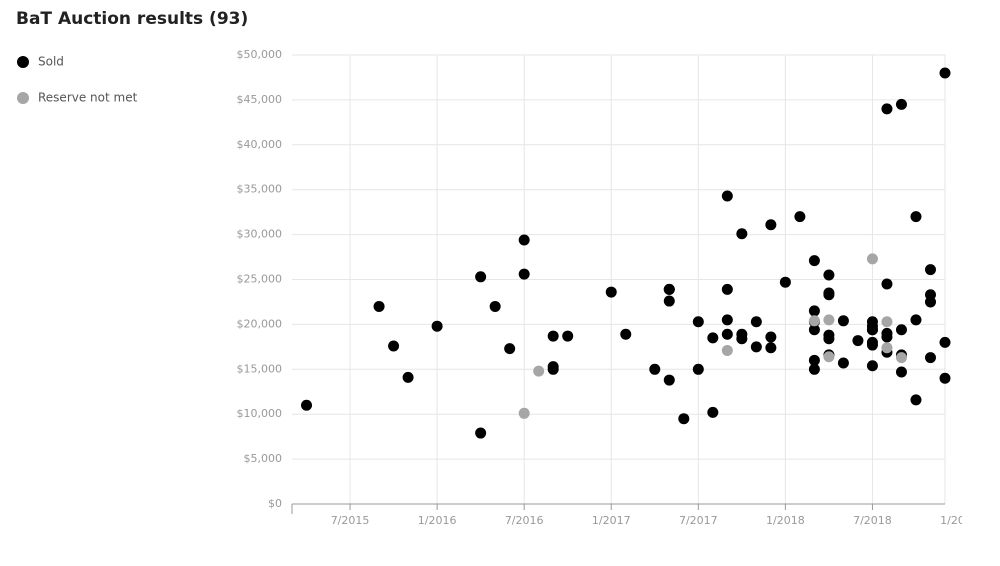  Describe the element at coordinates (959, 520) in the screenshot. I see `x-tick-label: 1/2019` at that location.